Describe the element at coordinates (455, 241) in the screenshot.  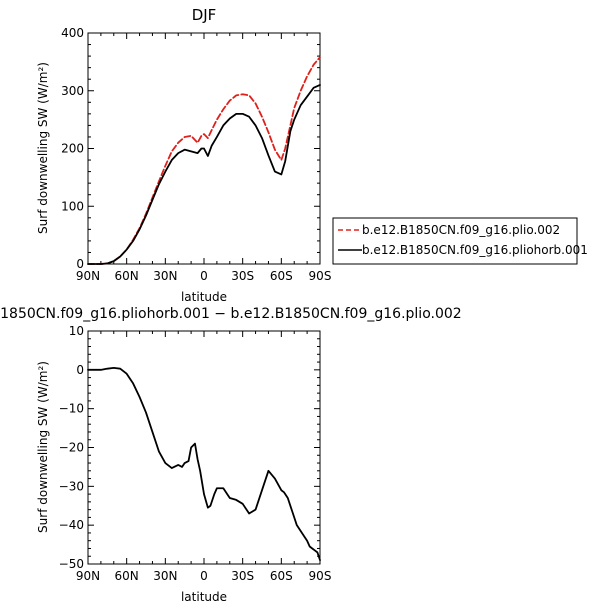
I see `legend-box` at that location.